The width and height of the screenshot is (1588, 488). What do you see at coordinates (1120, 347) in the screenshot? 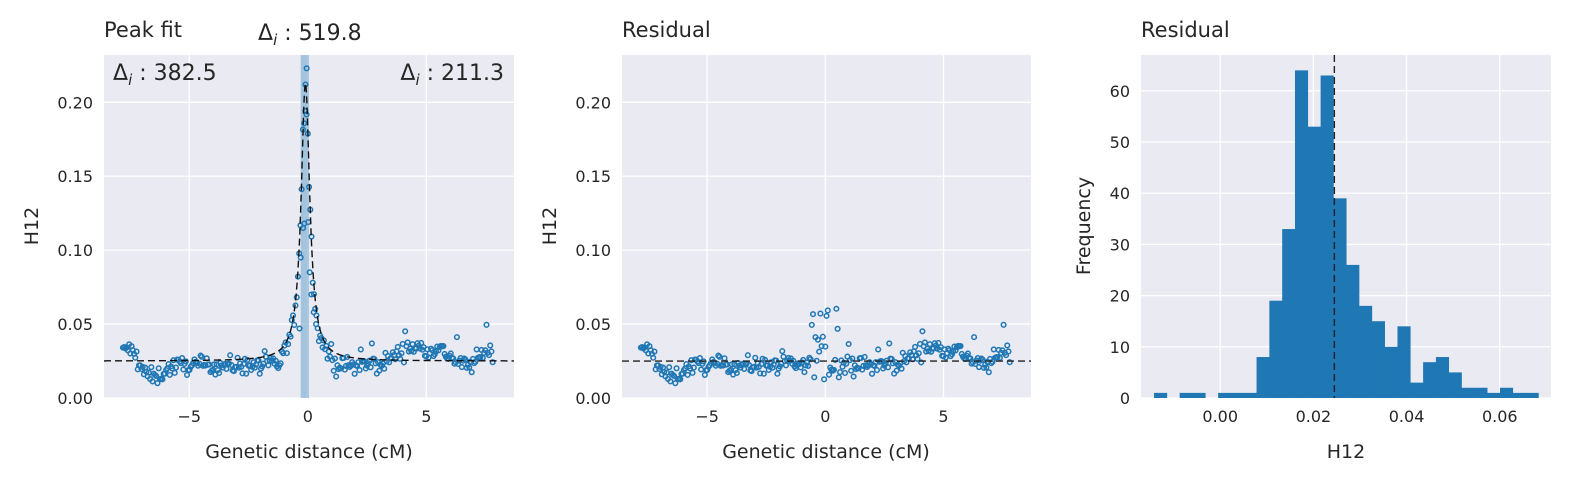
I see `y-tick-label: 10` at bounding box center [1120, 347].